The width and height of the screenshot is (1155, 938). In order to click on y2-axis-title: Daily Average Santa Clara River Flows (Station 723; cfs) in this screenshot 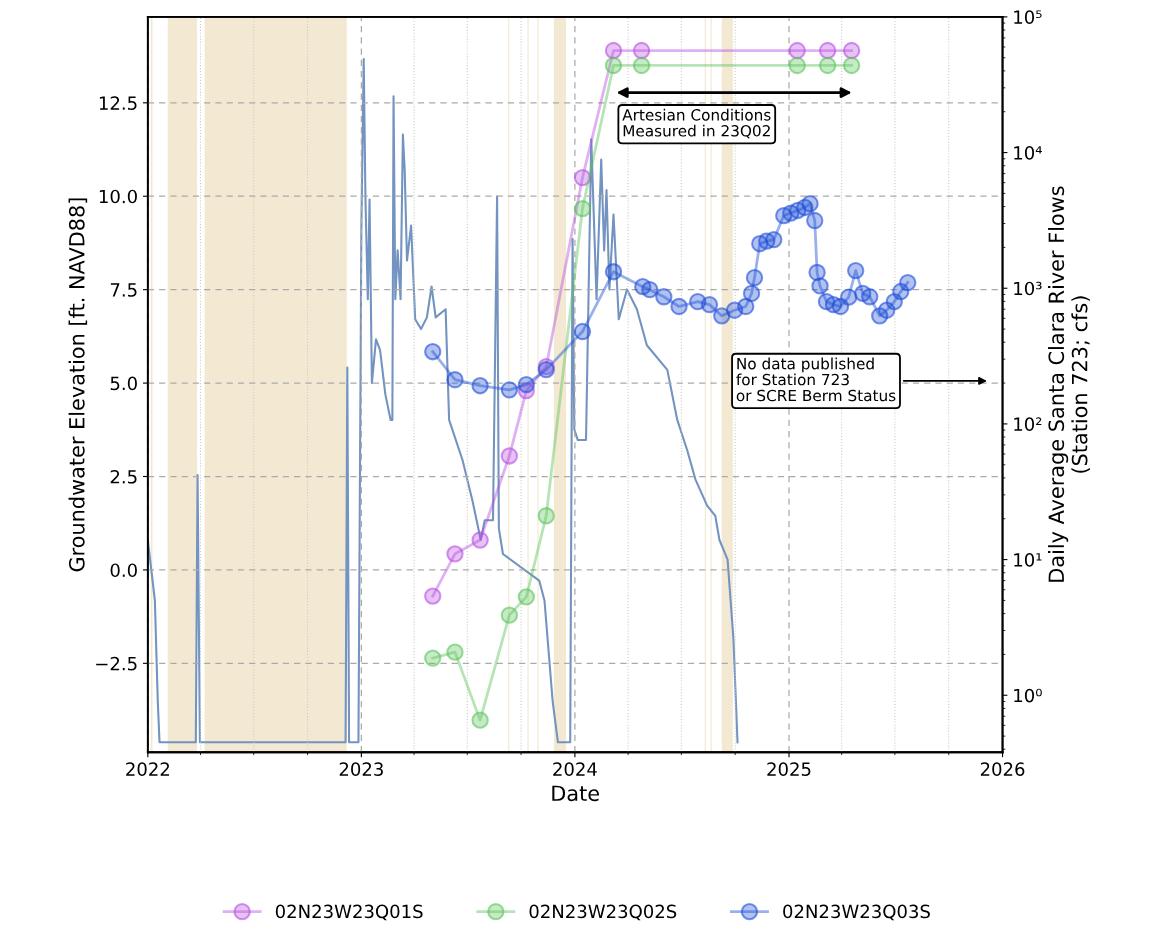, I will do `click(1069, 384)`.